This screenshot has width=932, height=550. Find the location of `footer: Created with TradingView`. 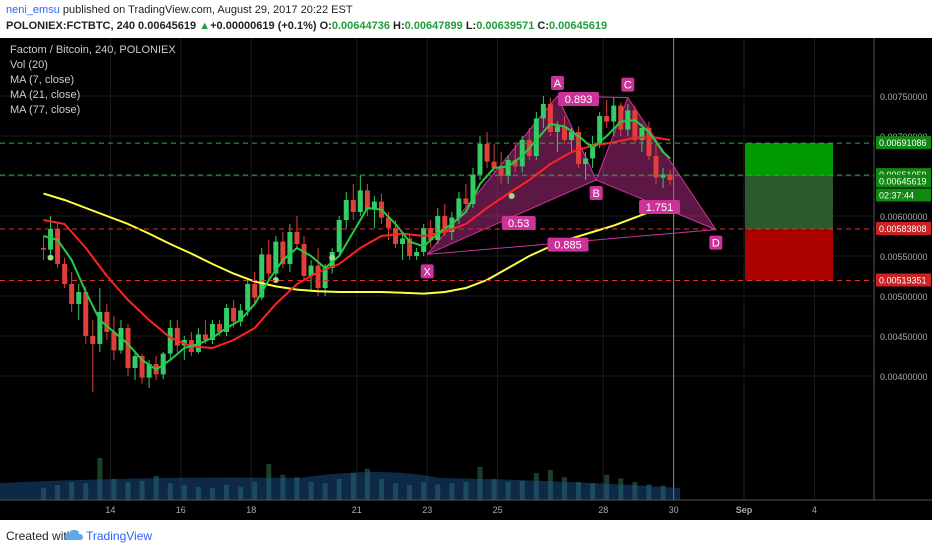

footer: Created with TradingView is located at coordinates (466, 535).